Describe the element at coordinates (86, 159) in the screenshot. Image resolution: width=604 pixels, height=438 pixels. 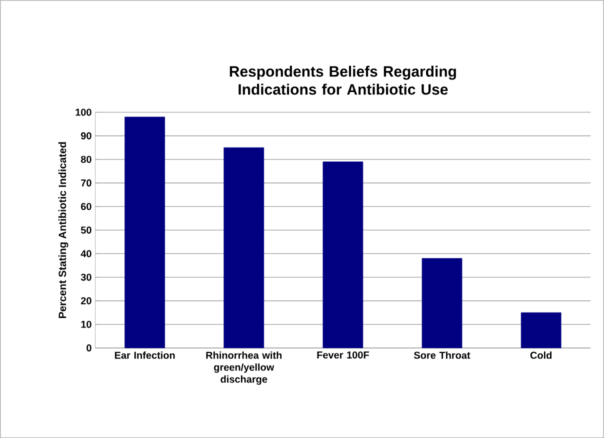
I see `y-tick-label: 80` at that location.